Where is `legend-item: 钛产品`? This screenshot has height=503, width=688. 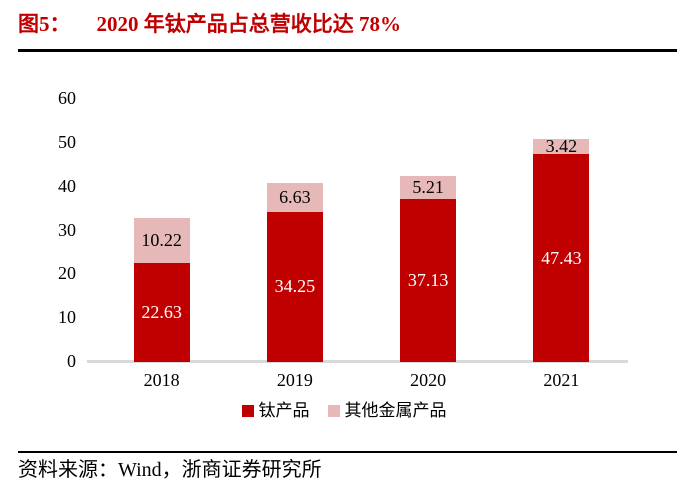
legend-item: 钛产品 is located at coordinates (275, 410).